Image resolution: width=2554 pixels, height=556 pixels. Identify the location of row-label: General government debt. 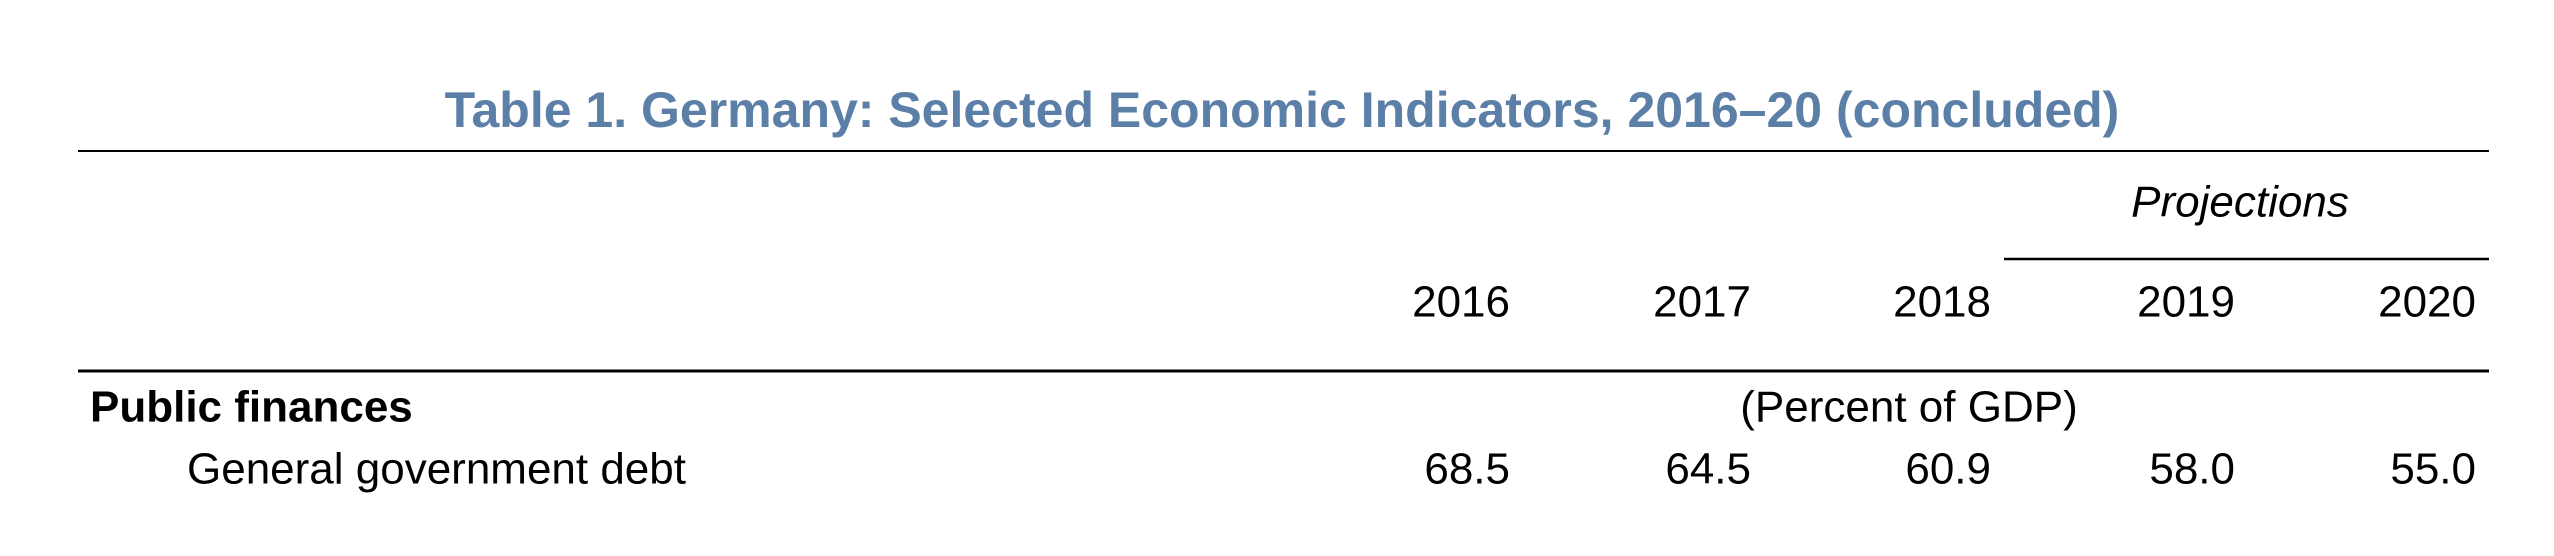
(436, 469).